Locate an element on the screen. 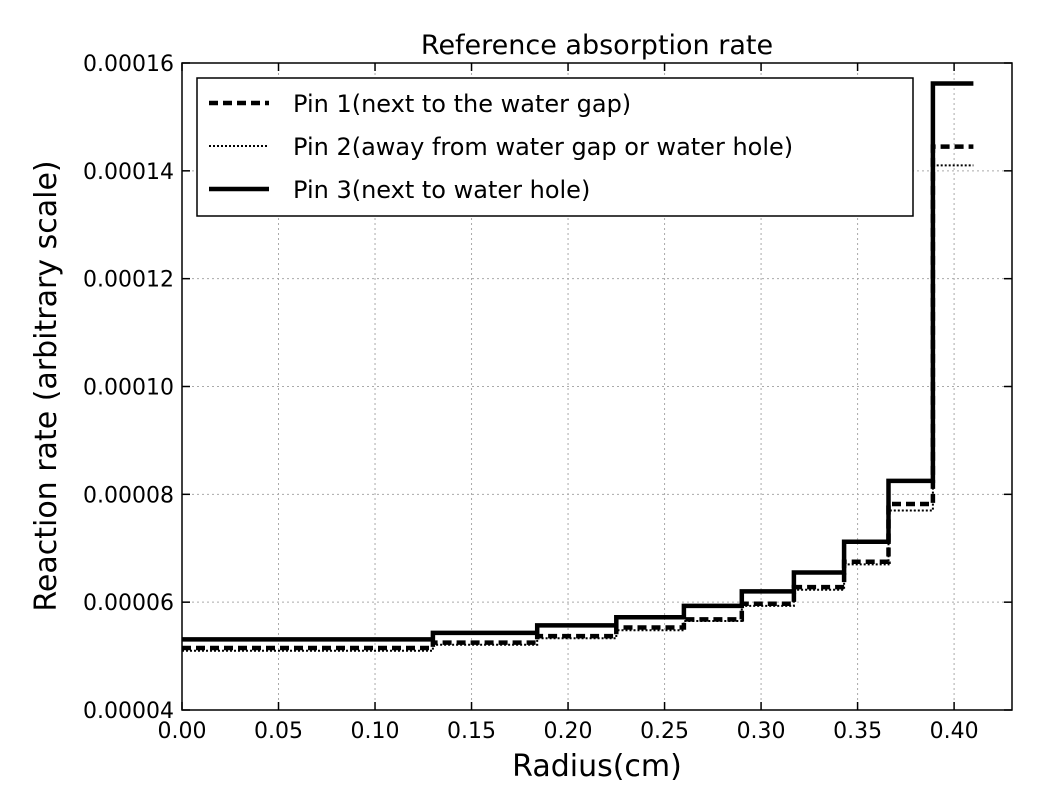 This screenshot has width=1046, height=792. legend-label: Pin 2(away from water gap or water hole) is located at coordinates (543, 147).